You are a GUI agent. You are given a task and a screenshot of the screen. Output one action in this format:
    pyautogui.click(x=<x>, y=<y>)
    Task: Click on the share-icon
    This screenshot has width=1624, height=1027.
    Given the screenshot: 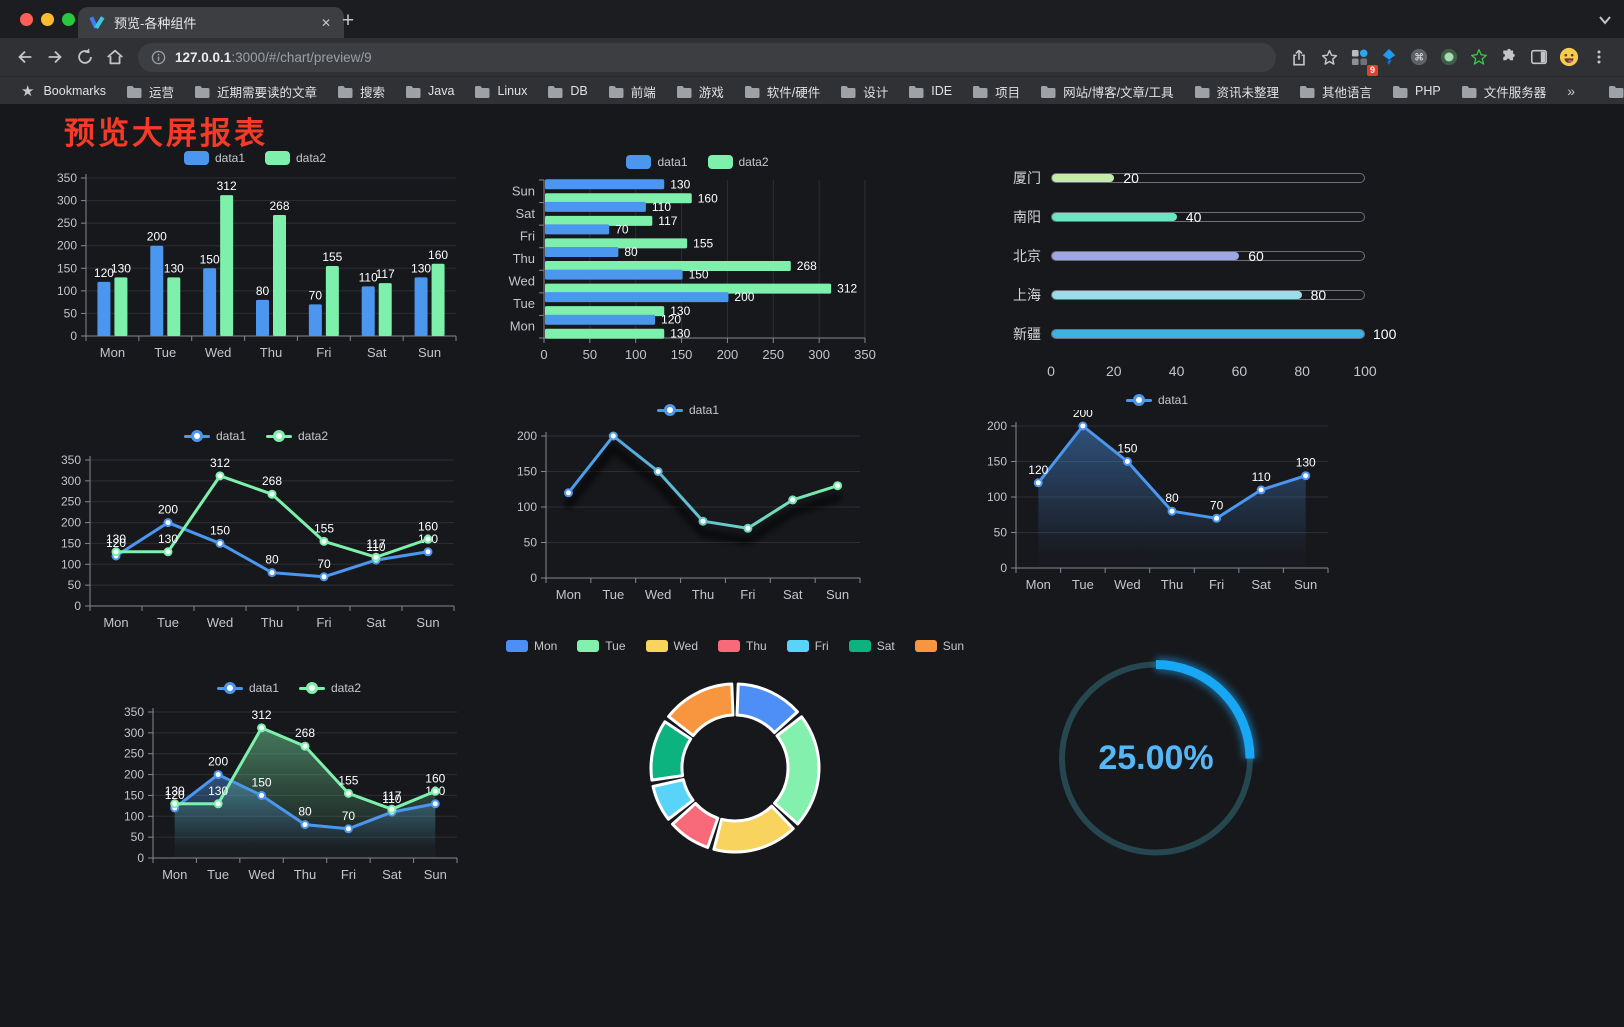 What is the action you would take?
    pyautogui.click(x=1299, y=57)
    